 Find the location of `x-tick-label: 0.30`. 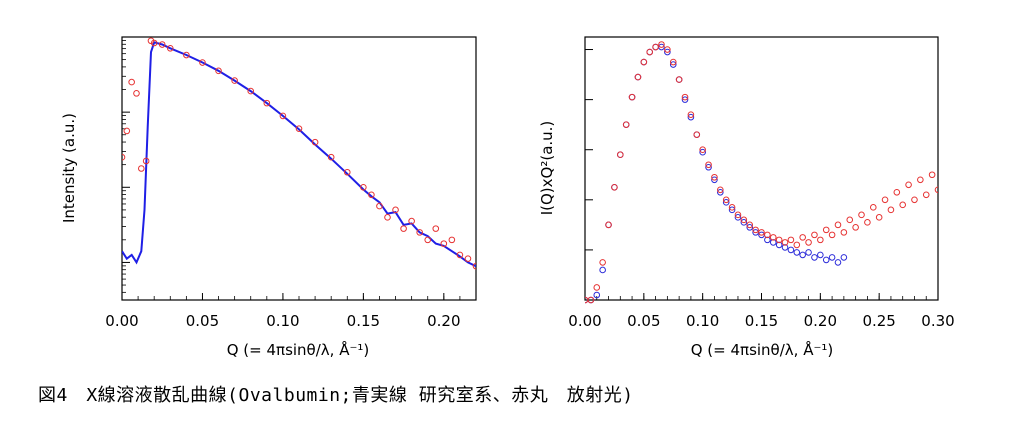

x-tick-label: 0.30 is located at coordinates (937, 321).